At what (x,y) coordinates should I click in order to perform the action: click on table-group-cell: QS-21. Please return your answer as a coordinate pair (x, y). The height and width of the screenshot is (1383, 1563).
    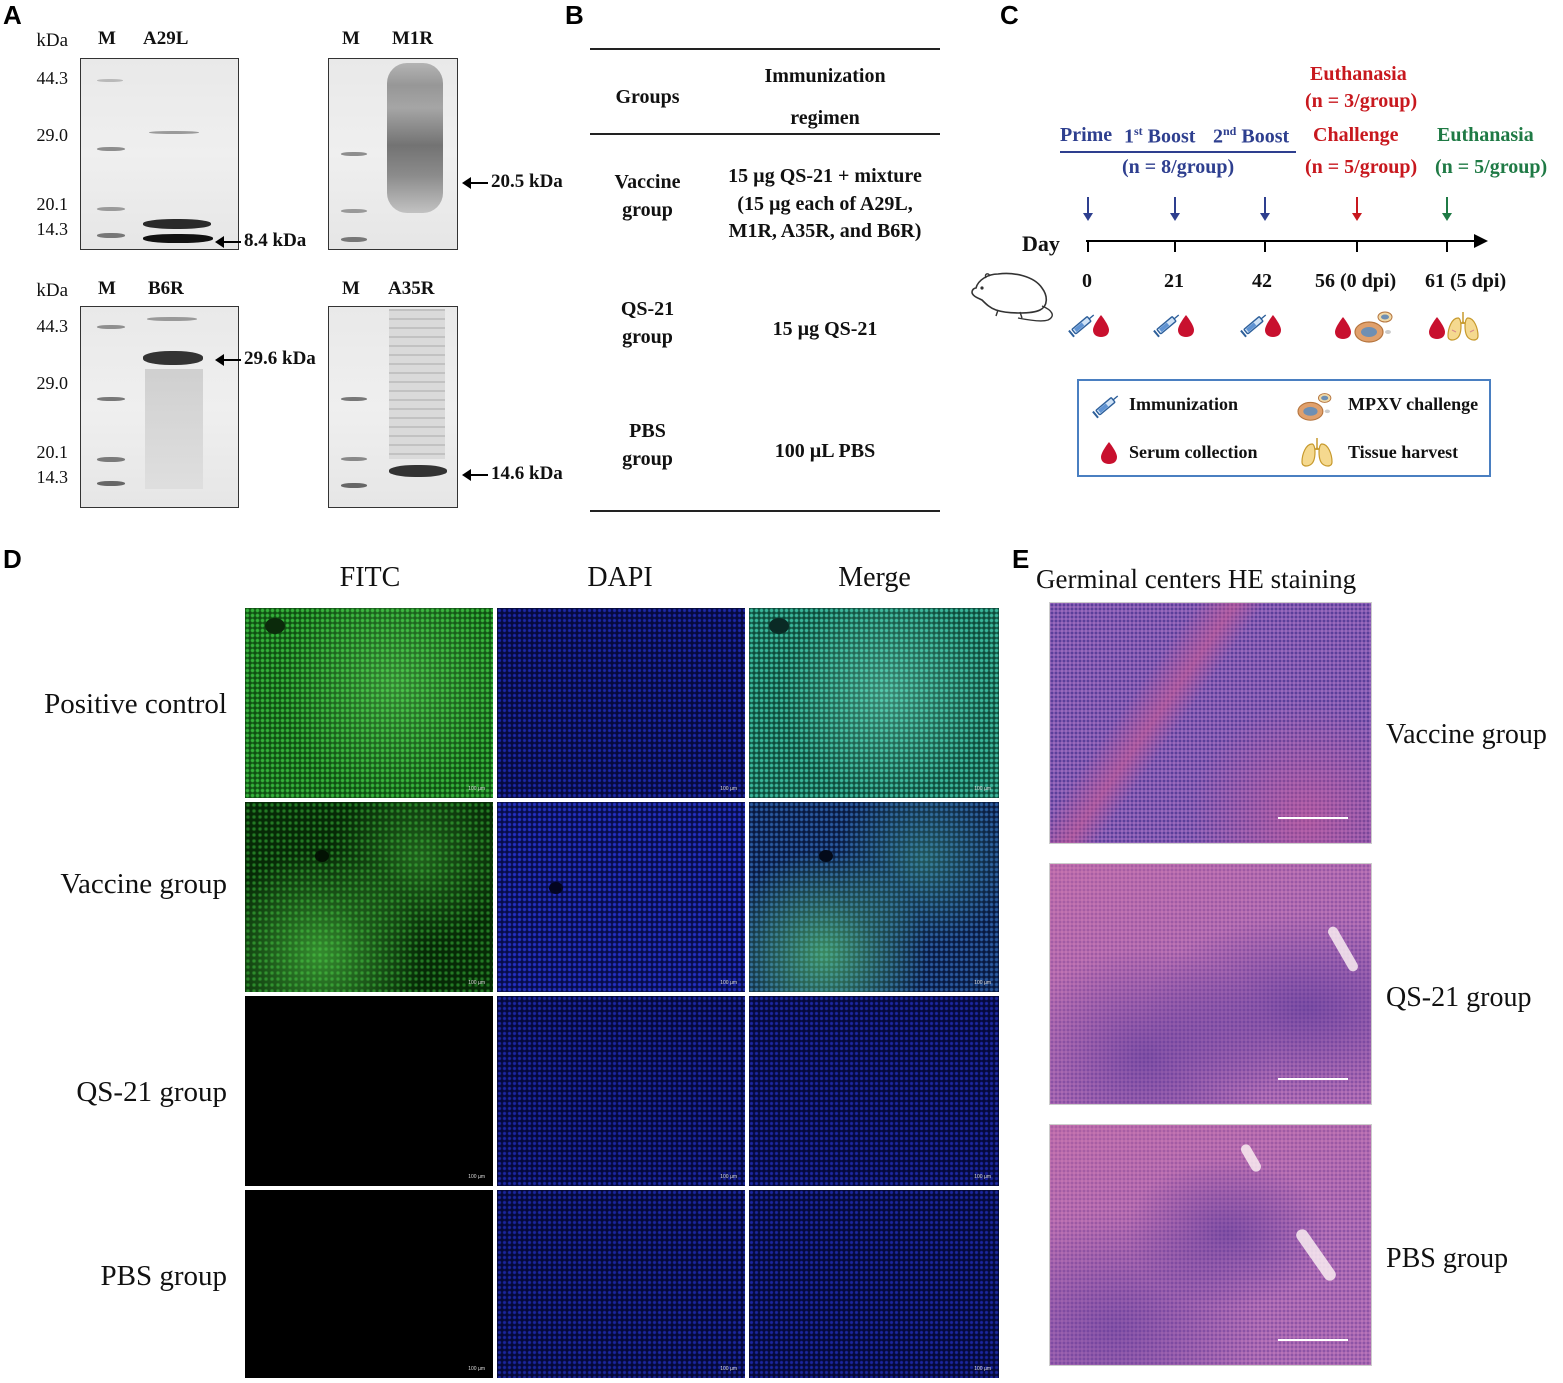
    Looking at the image, I should click on (647, 309).